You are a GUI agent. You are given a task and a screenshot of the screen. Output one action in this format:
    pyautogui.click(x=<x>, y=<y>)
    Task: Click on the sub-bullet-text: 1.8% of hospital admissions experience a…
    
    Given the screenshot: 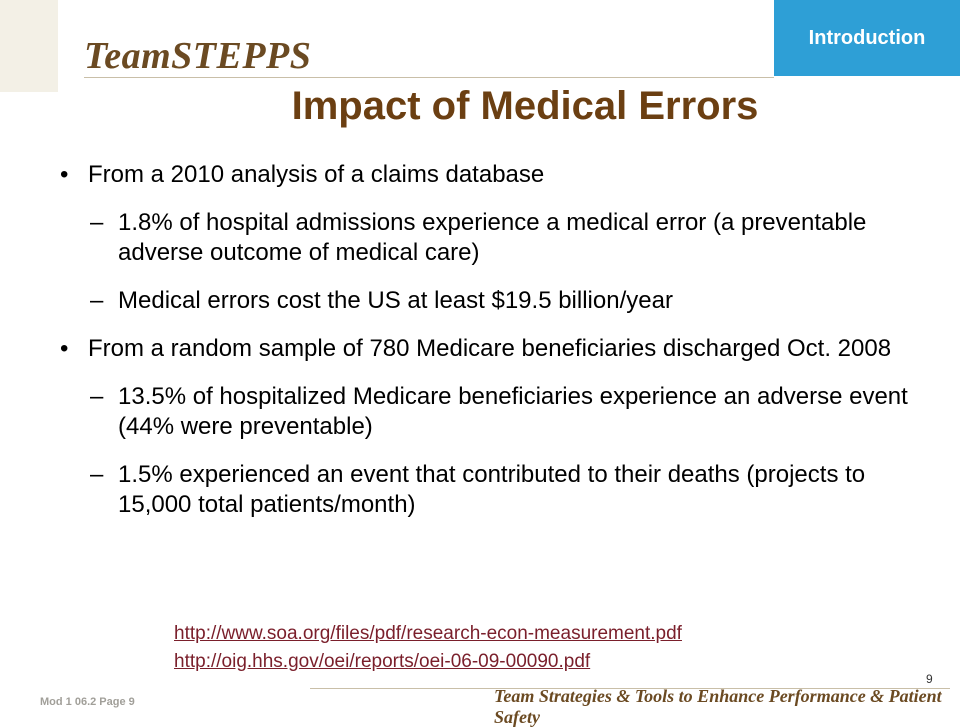 What is the action you would take?
    pyautogui.click(x=492, y=237)
    